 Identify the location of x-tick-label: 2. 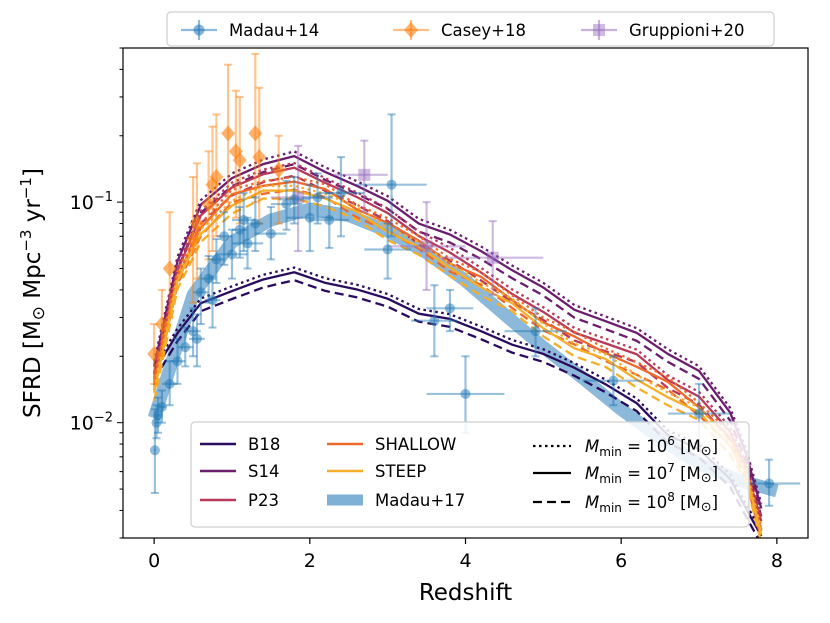
(310, 561).